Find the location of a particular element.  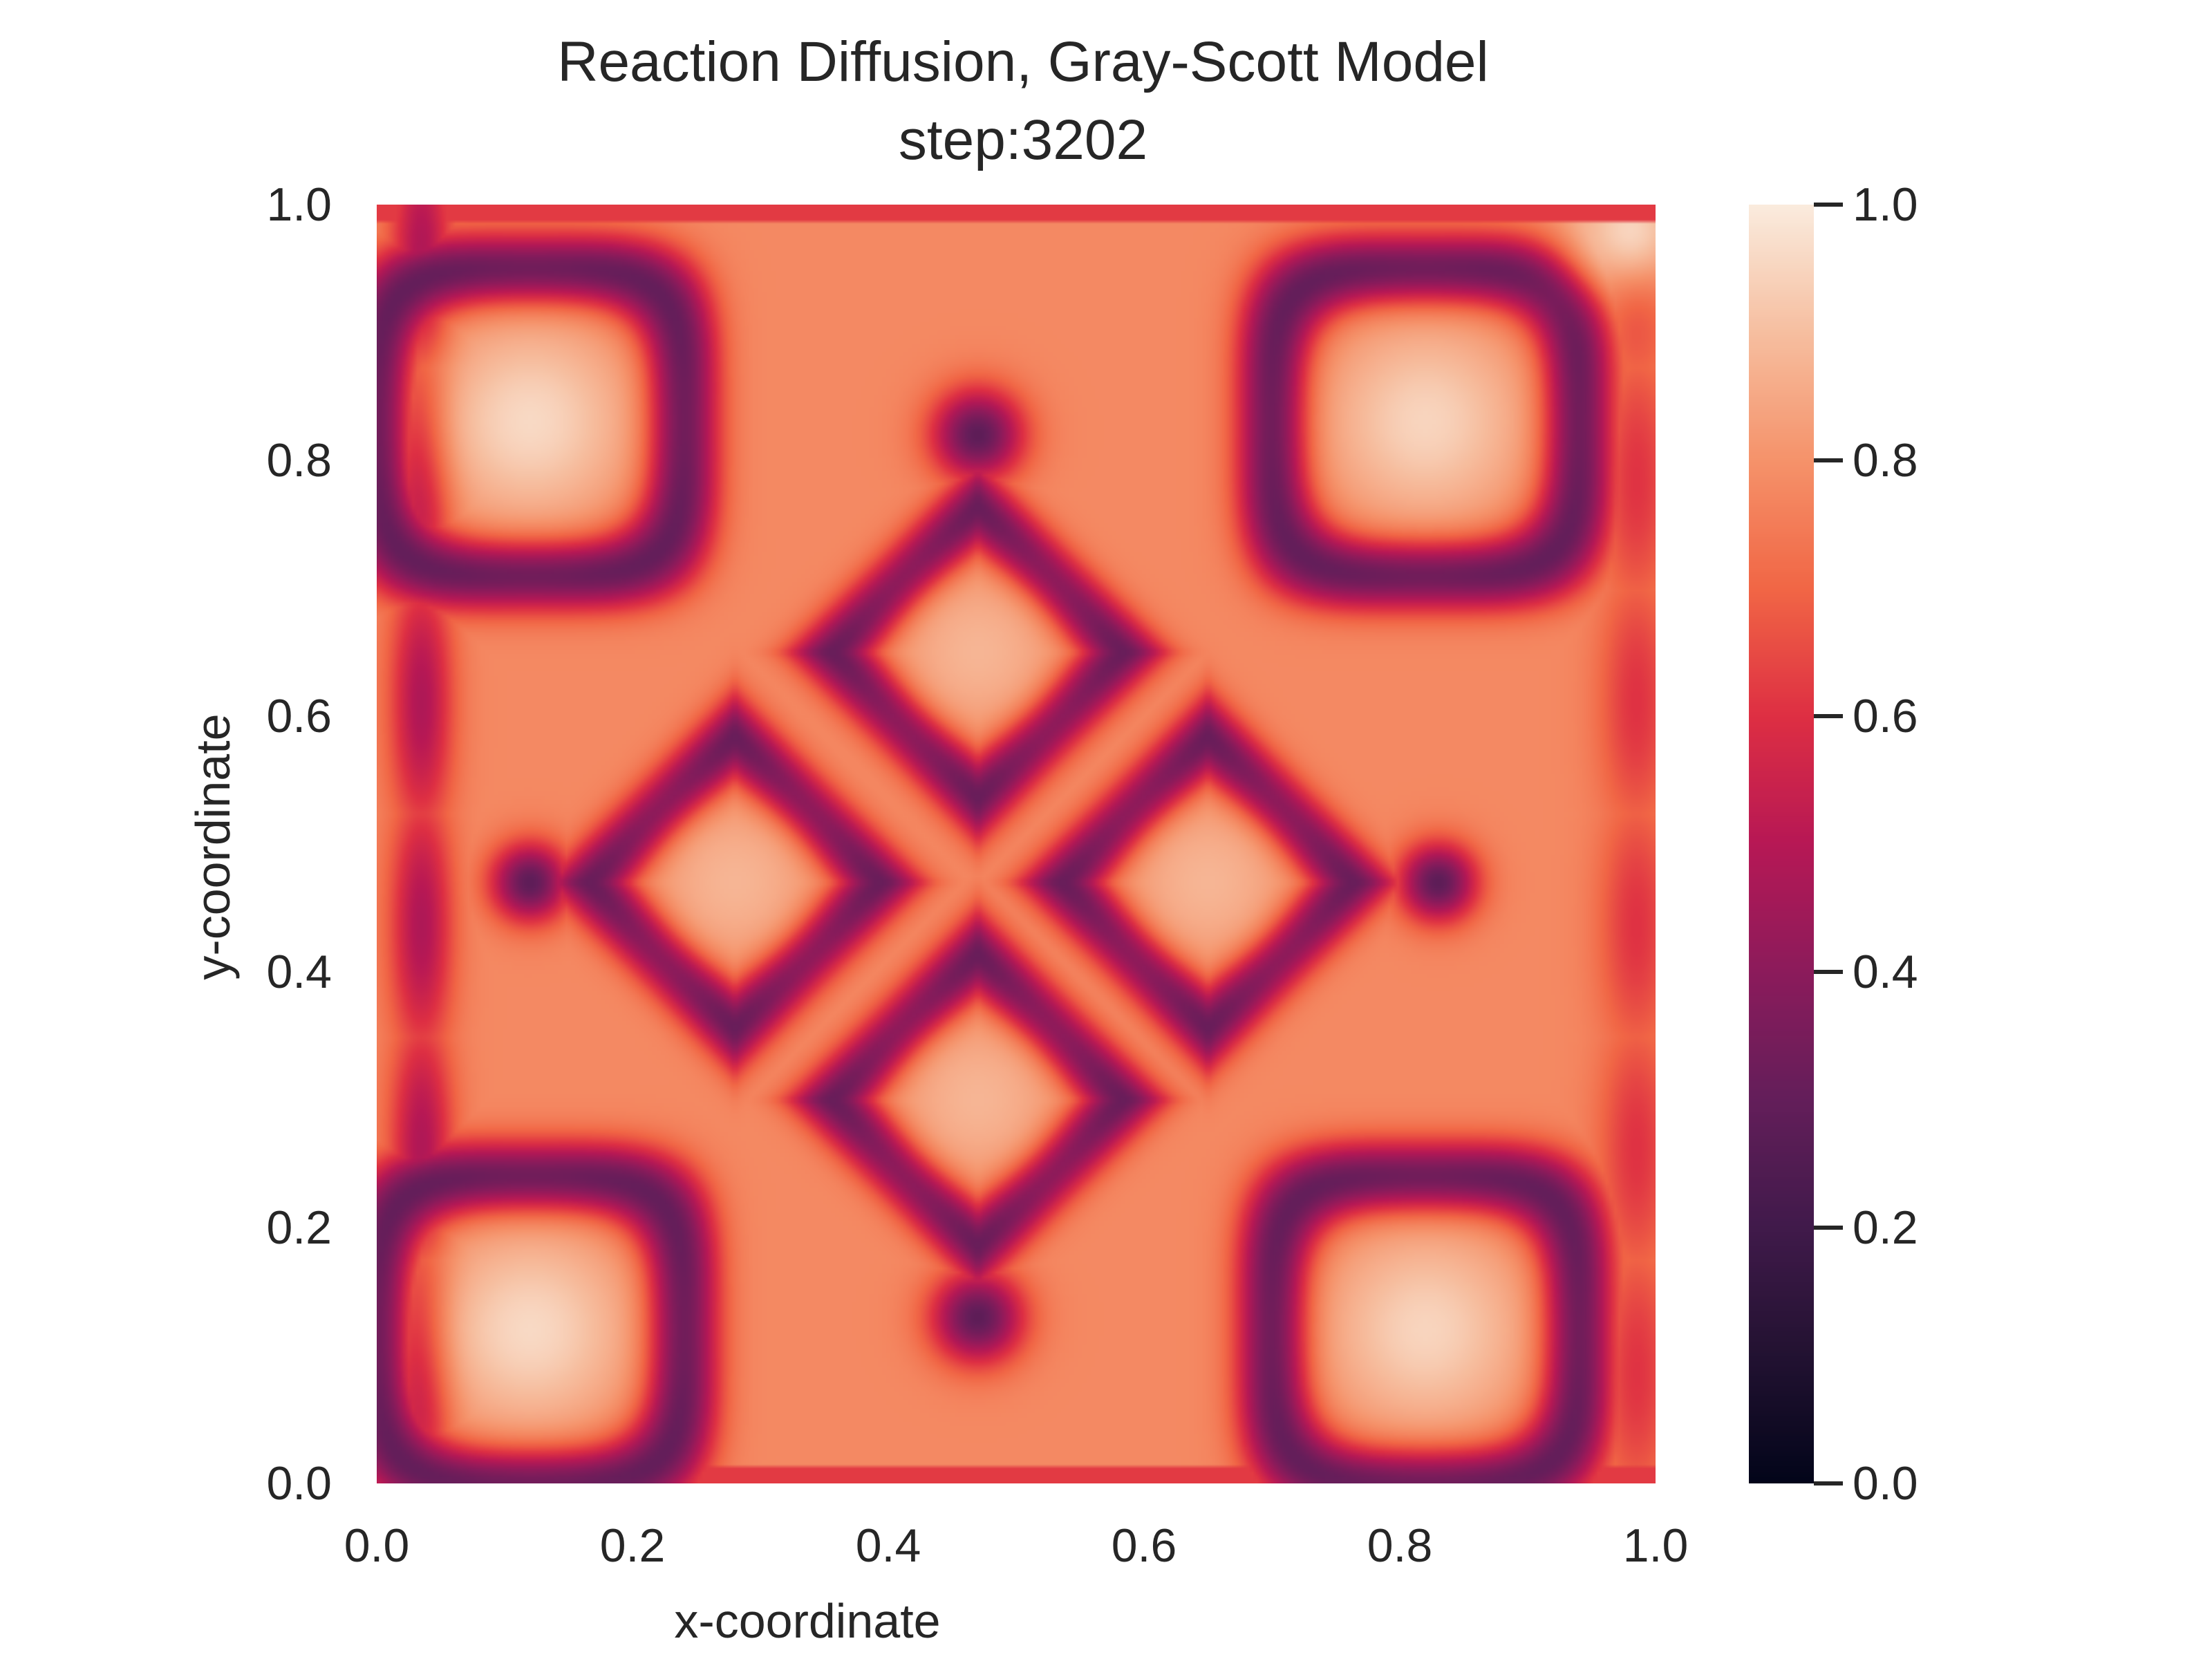

x-tick-label: 0.8 is located at coordinates (1400, 1545).